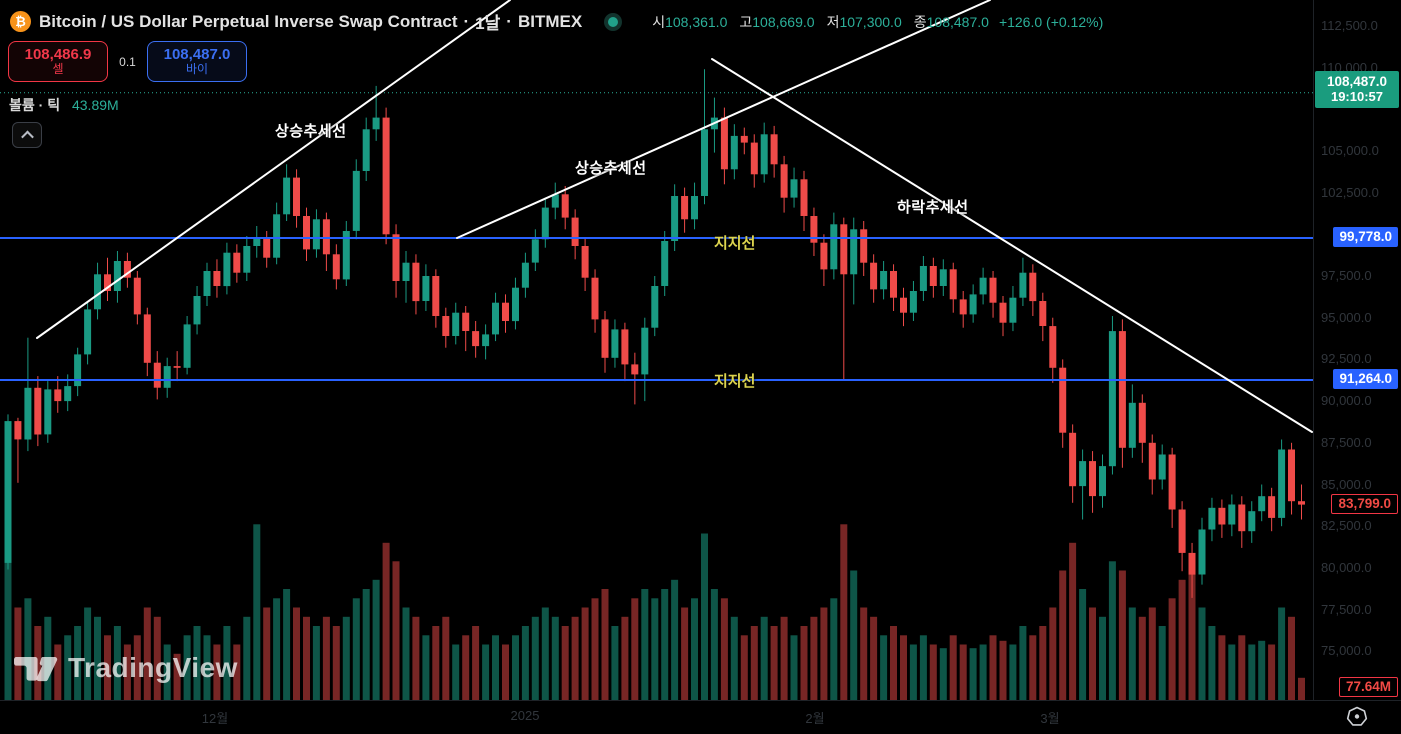 Image resolution: width=1401 pixels, height=734 pixels. Describe the element at coordinates (777, 21) in the screenshot. I see `ohlc-high: 고108,669.0` at that location.